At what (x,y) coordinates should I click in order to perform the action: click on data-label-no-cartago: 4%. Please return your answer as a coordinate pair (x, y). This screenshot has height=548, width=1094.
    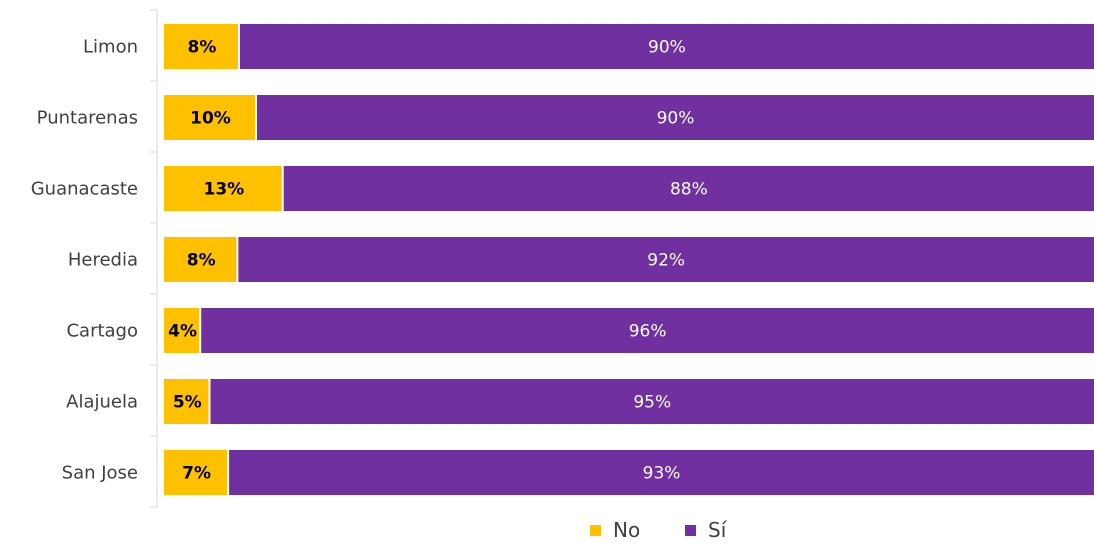
    Looking at the image, I should click on (182, 332).